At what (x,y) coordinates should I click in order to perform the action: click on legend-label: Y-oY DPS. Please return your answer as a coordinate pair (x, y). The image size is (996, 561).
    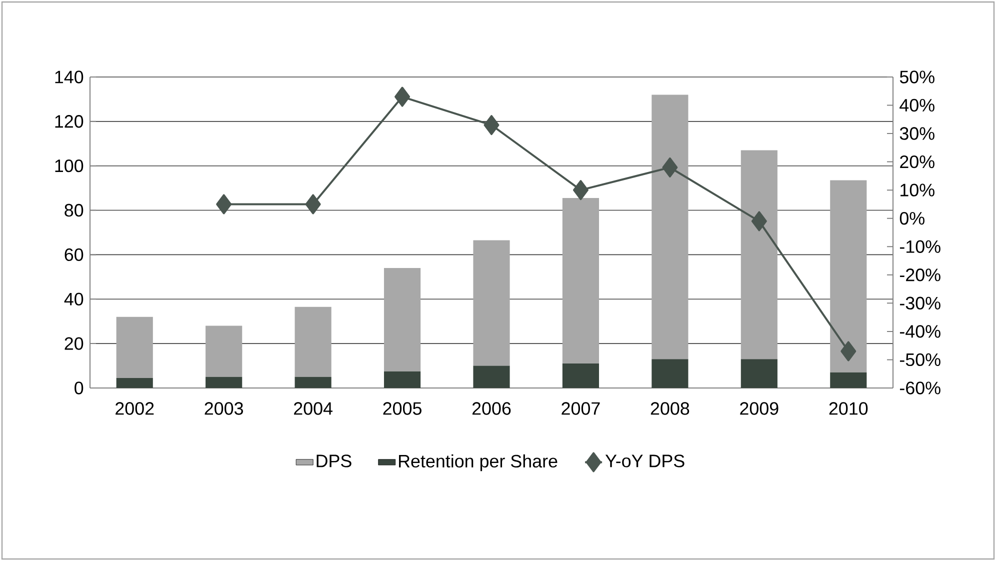
    Looking at the image, I should click on (644, 461).